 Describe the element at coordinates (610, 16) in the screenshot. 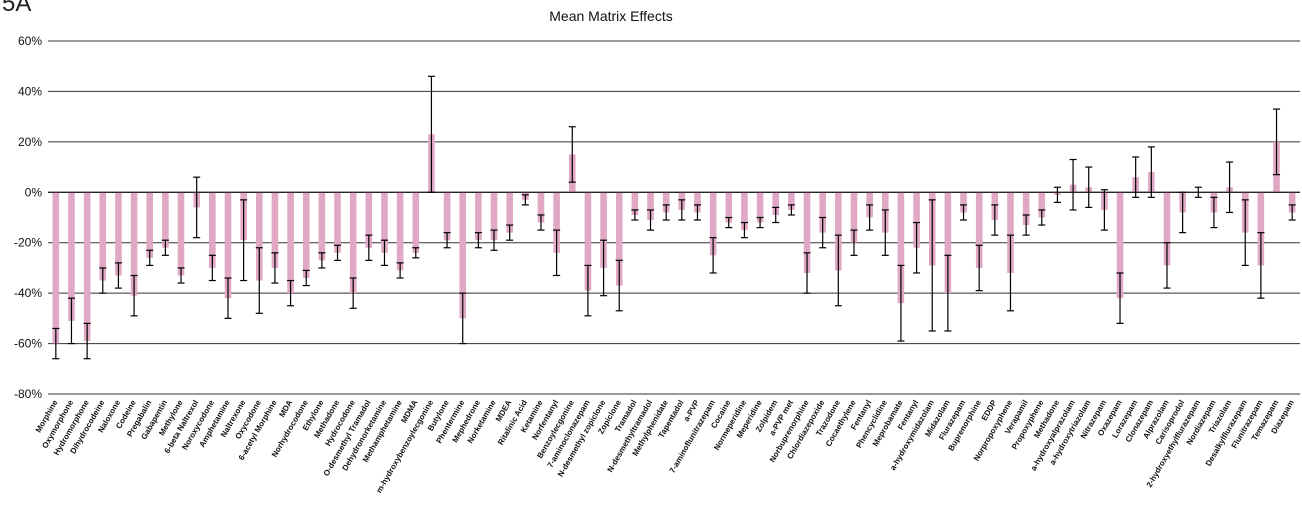

I see `chart-title: Mean Matrix Effects` at that location.